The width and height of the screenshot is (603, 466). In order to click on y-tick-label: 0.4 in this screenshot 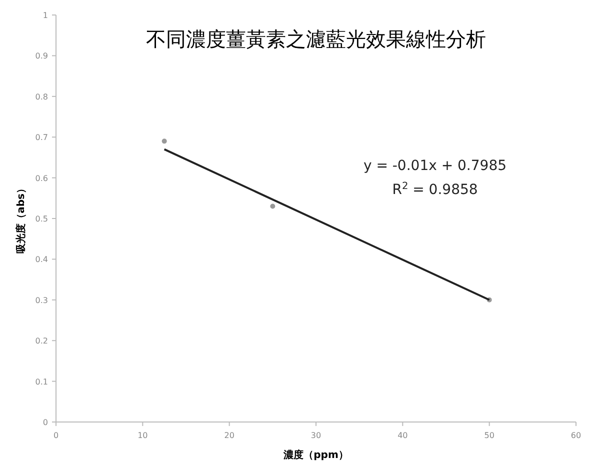, I will do `click(41, 259)`.